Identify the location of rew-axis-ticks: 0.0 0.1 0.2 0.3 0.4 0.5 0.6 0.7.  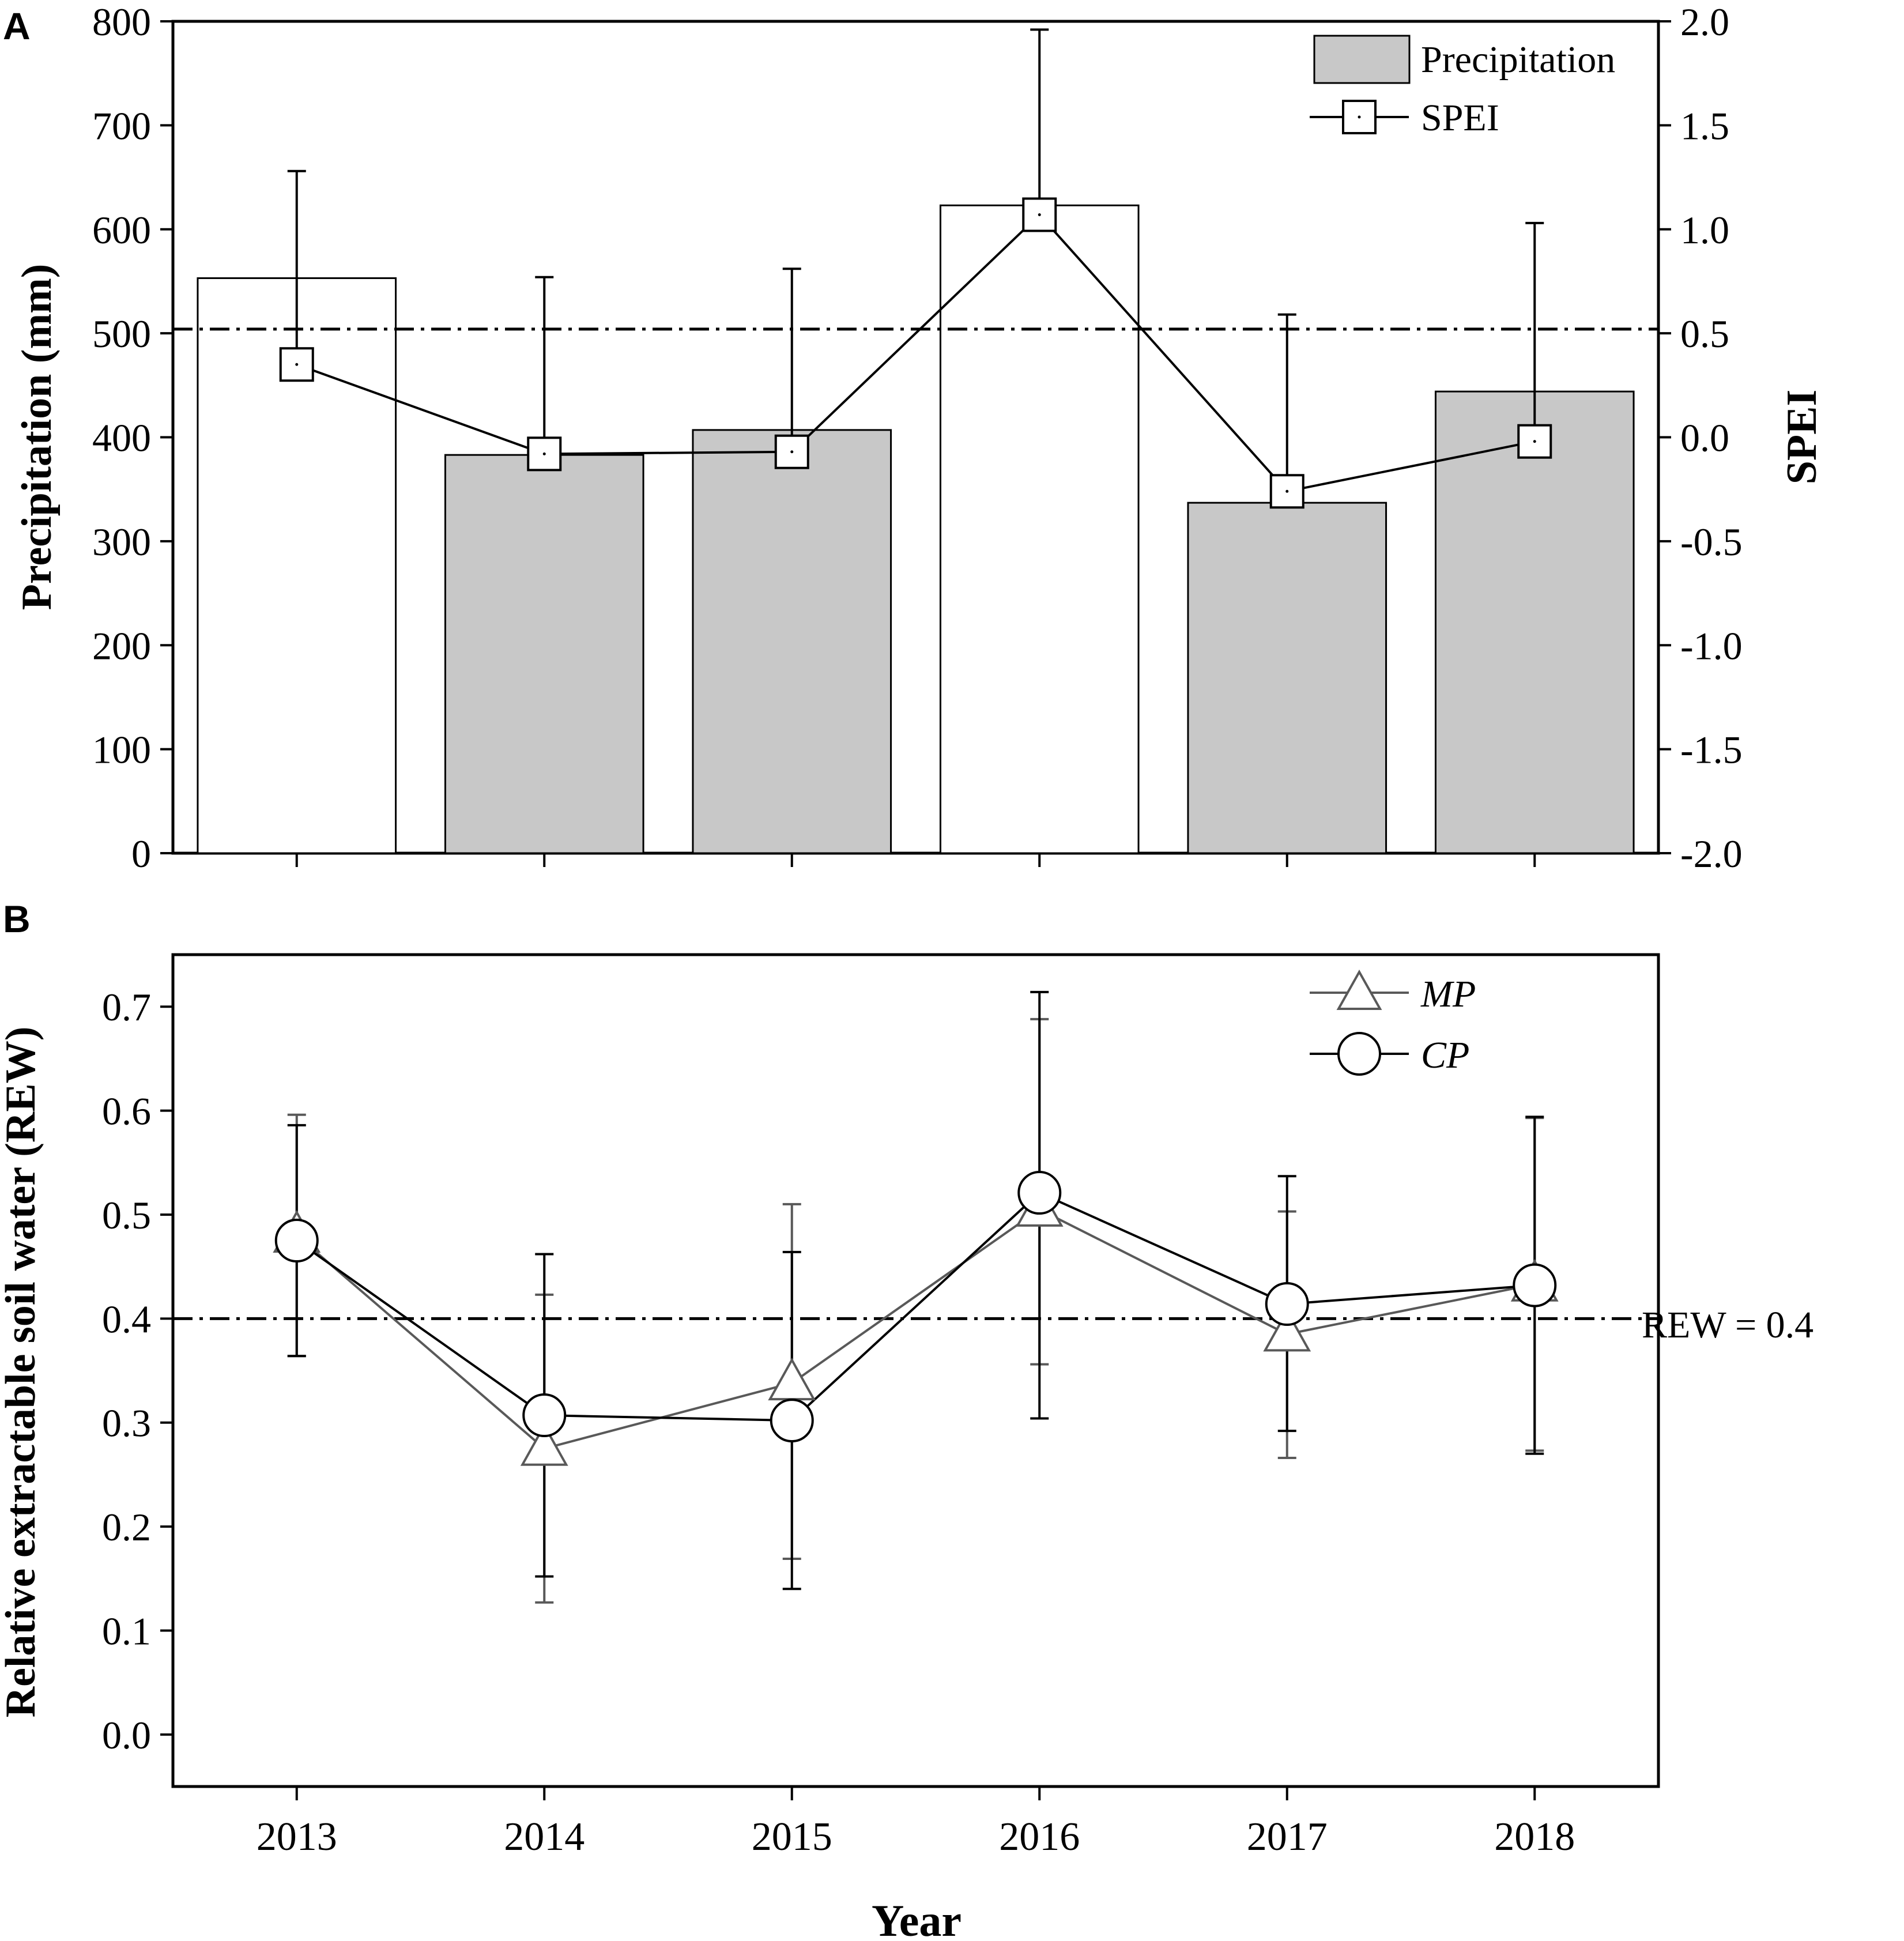
(137, 1371).